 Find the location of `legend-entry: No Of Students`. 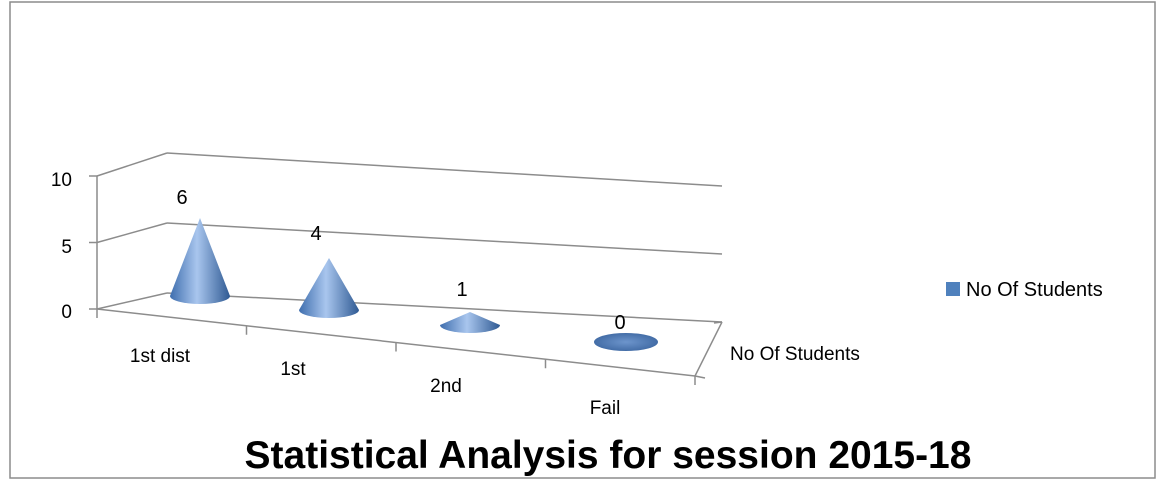

legend-entry: No Of Students is located at coordinates (1034, 290).